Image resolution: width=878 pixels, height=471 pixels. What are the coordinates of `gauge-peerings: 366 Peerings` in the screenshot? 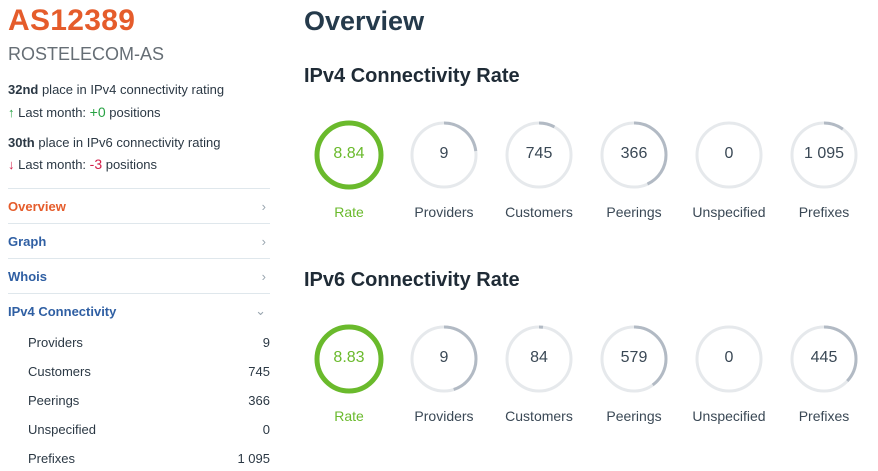 It's located at (634, 175).